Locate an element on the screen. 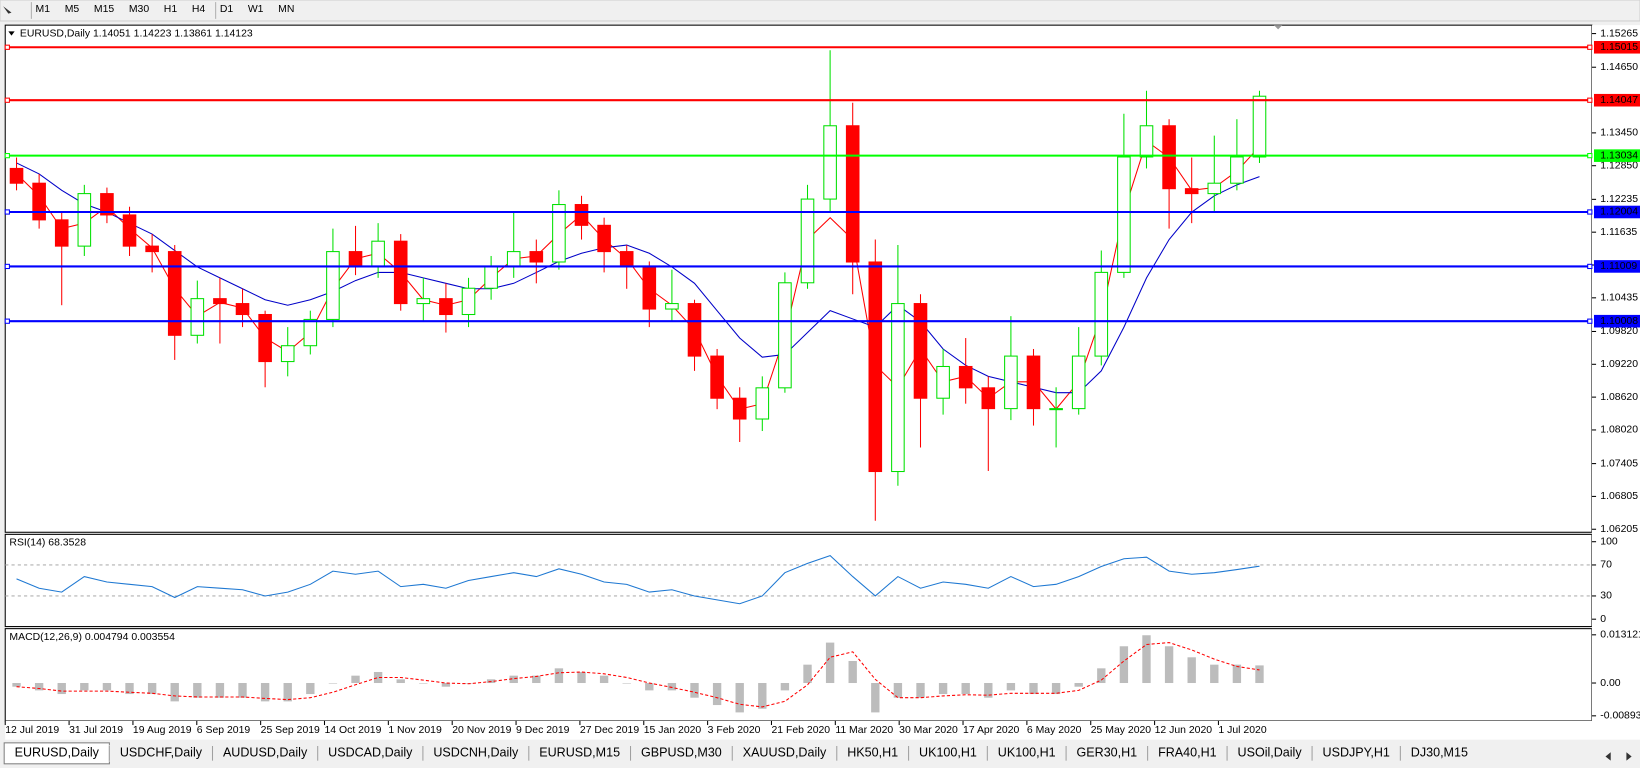 This screenshot has width=1640, height=768. price-tick-label: 1.14650 is located at coordinates (1619, 67).